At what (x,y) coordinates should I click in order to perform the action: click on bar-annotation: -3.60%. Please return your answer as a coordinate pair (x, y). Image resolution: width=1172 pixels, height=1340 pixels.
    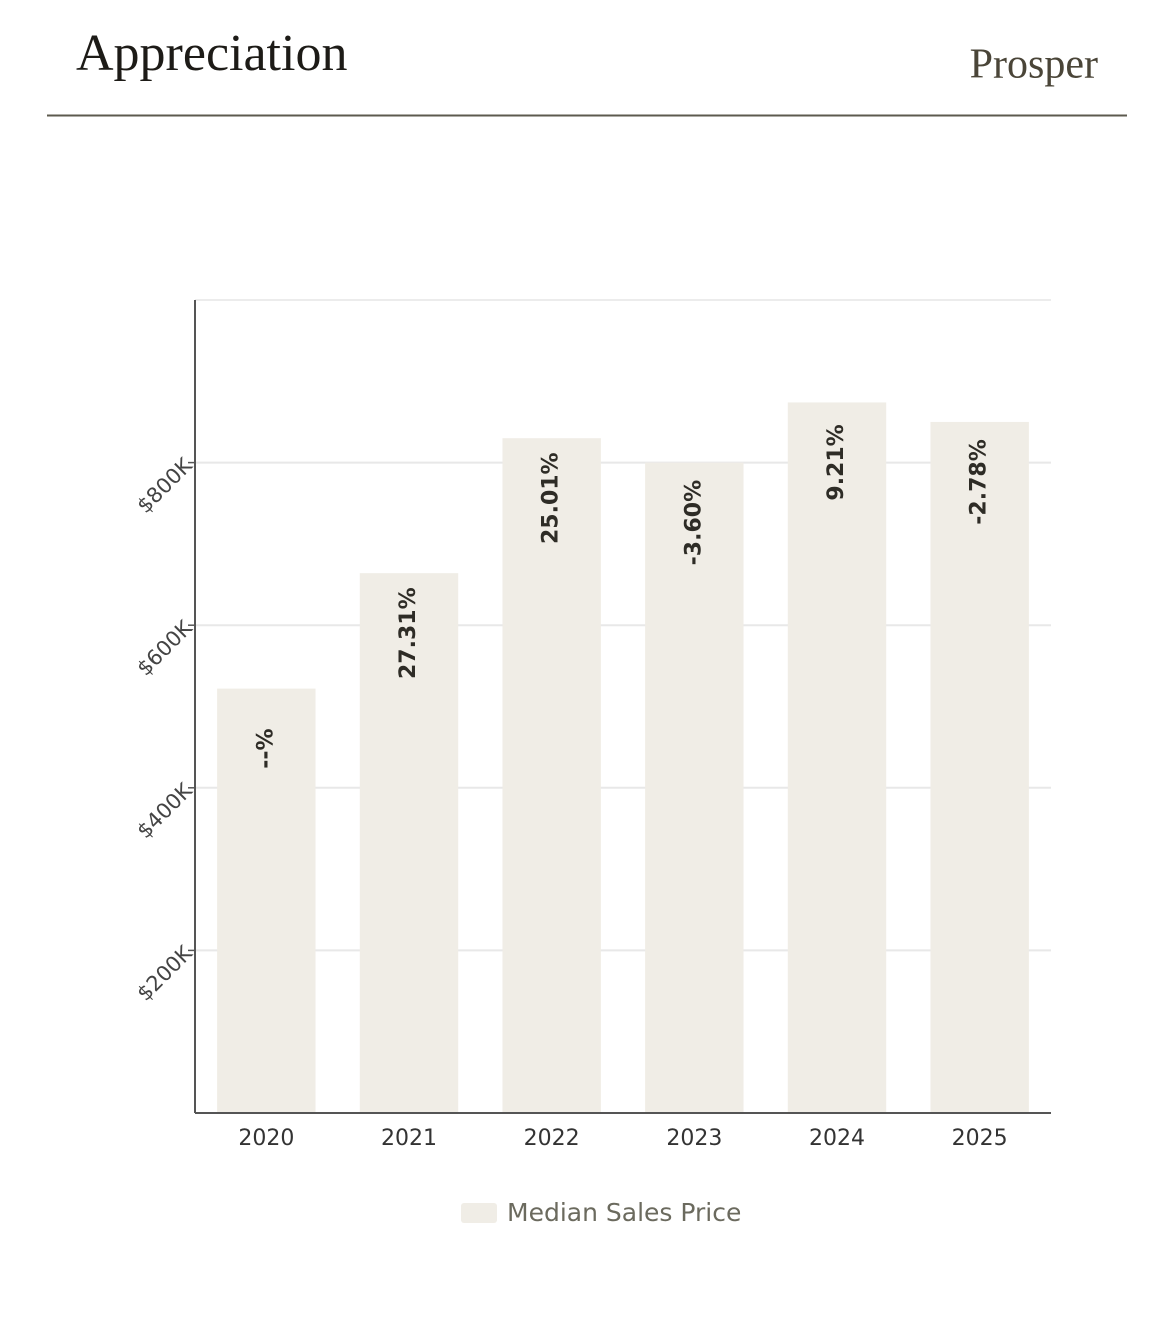
    Looking at the image, I should click on (693, 522).